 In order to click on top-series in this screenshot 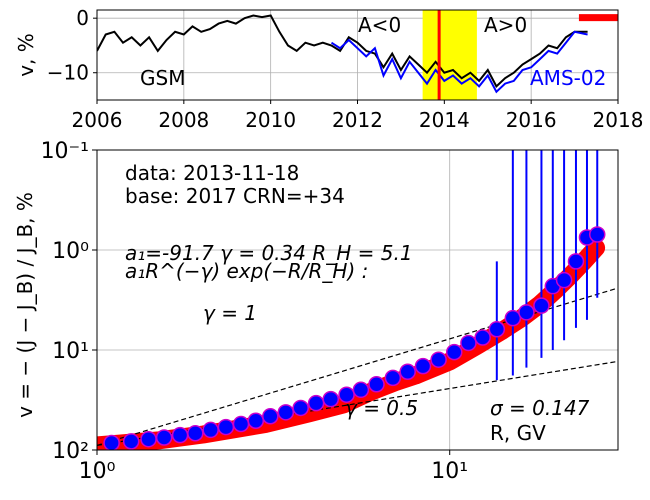, I will do `click(342, 54)`.